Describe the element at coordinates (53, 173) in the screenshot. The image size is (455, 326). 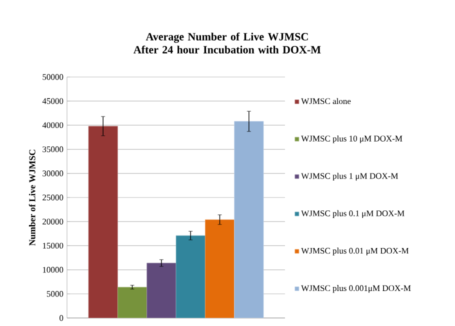
I see `y-tick-label: 30000` at that location.